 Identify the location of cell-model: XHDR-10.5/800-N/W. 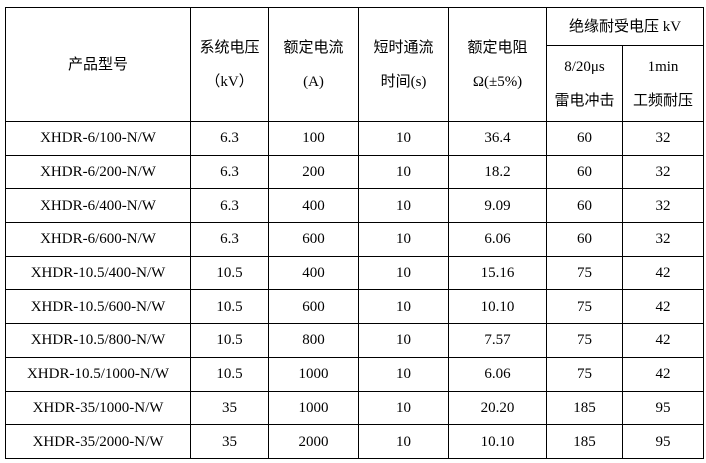
(98, 340).